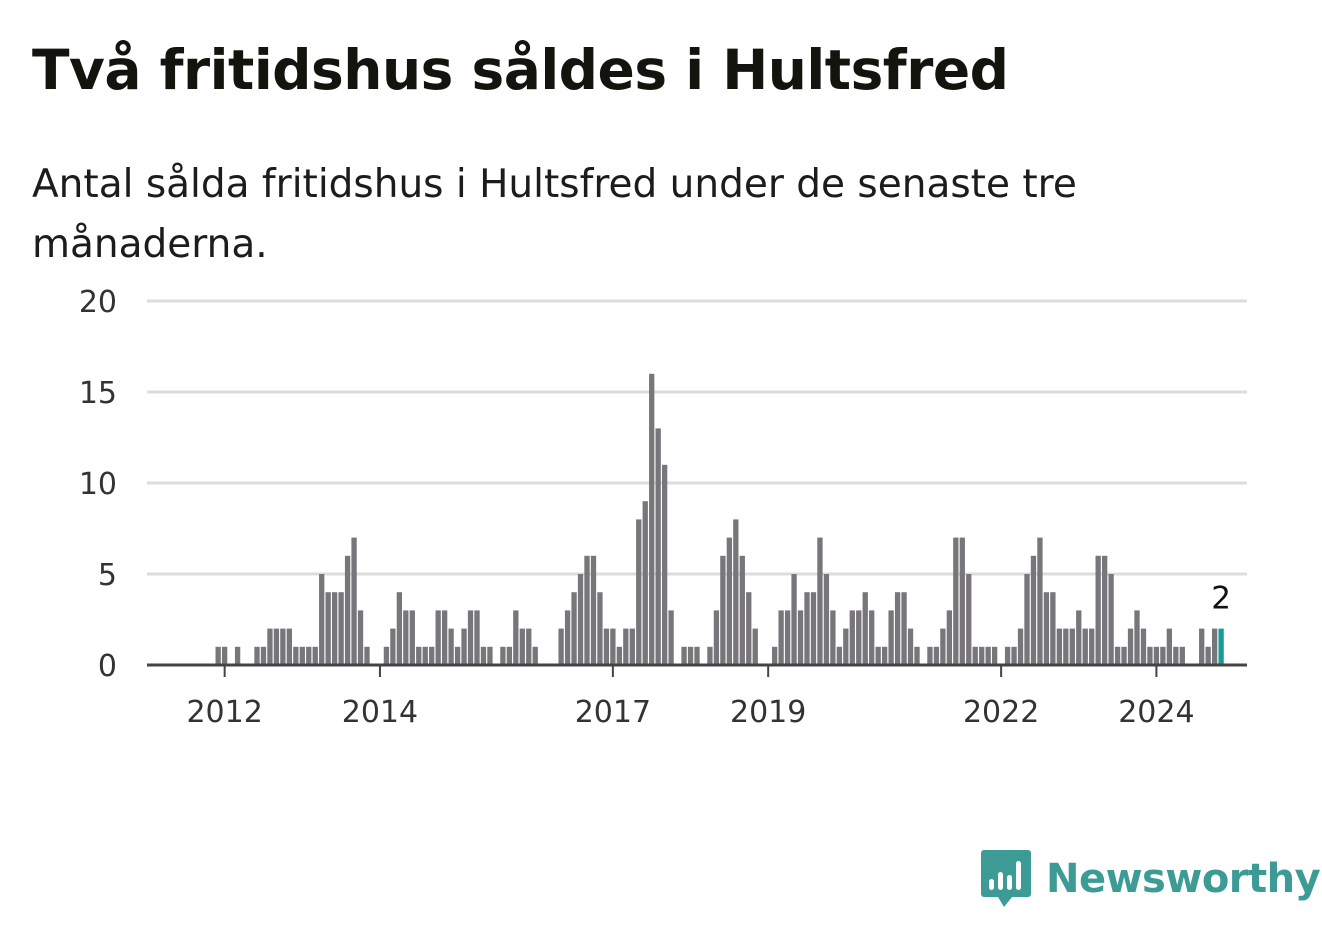 This screenshot has height=939, width=1322. Describe the element at coordinates (98, 484) in the screenshot. I see `y-tick-label: 10` at that location.